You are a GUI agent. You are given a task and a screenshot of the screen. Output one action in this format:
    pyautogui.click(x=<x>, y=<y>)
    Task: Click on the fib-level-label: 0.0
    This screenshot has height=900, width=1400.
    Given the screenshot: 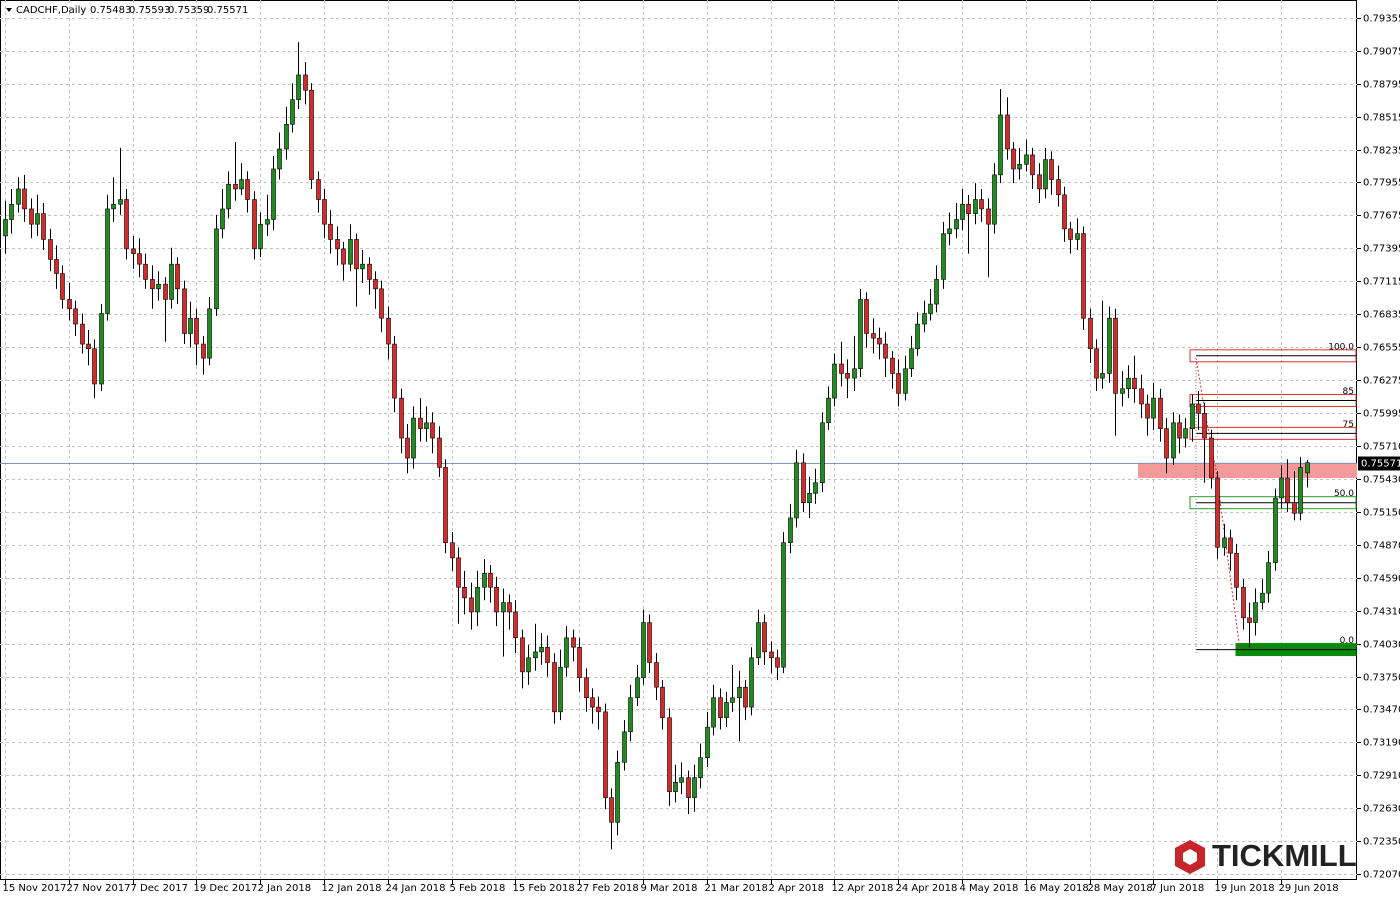 What is the action you would take?
    pyautogui.click(x=1347, y=641)
    